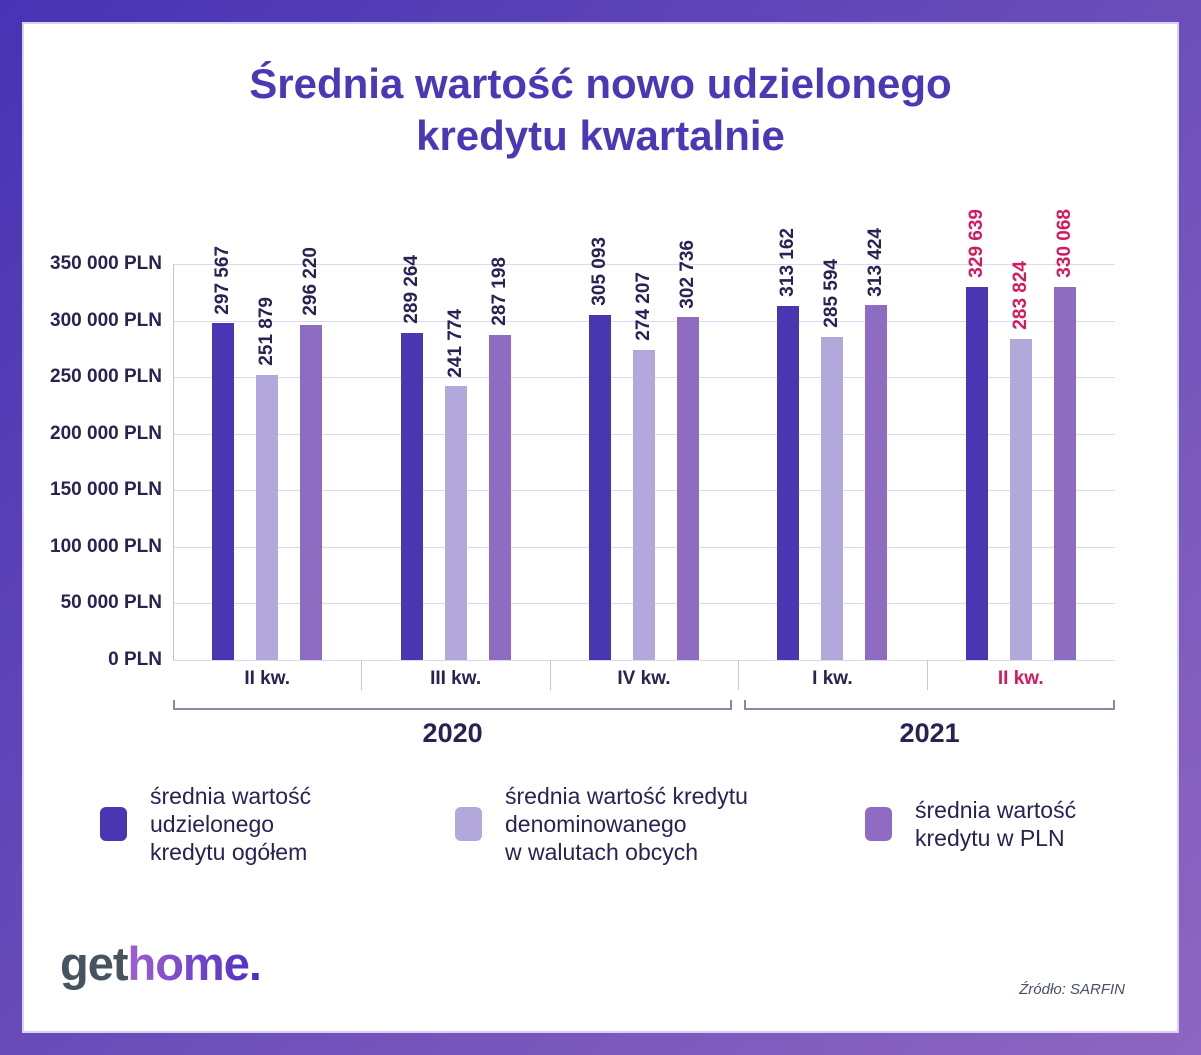  What do you see at coordinates (111, 603) in the screenshot?
I see `y-axis-tick-label: 50 000 PLN` at bounding box center [111, 603].